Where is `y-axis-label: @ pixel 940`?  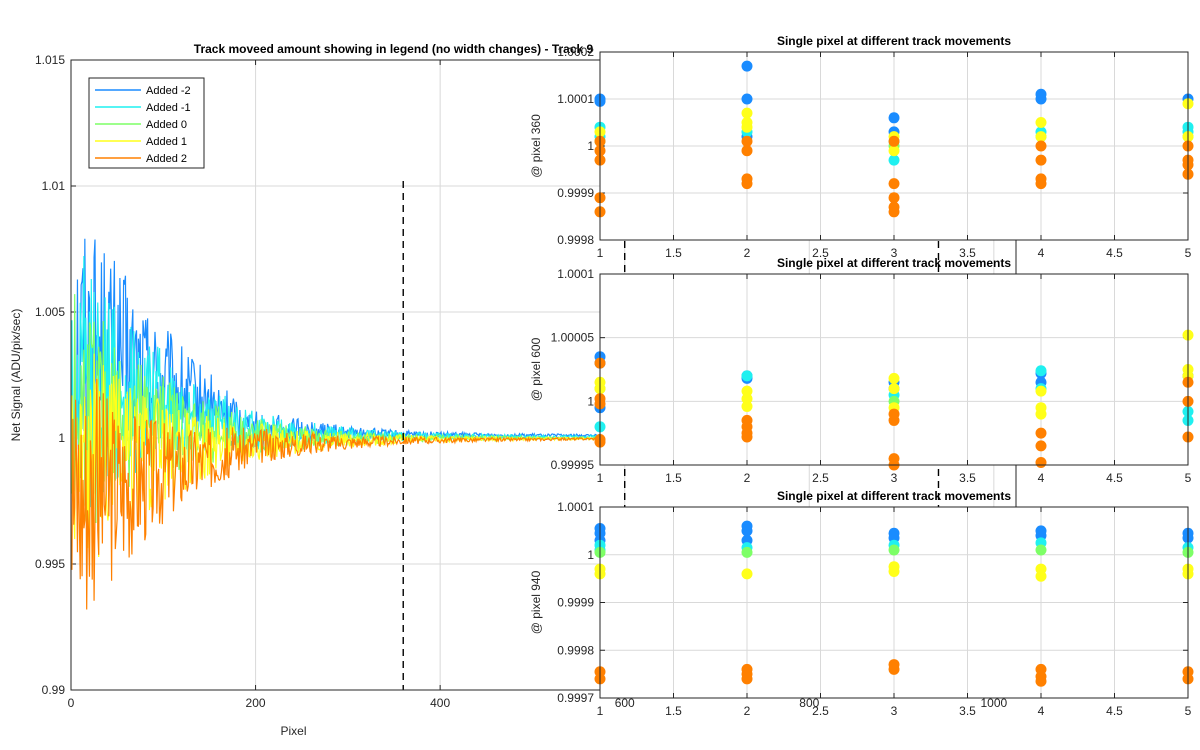 y-axis-label: @ pixel 940 is located at coordinates (536, 602).